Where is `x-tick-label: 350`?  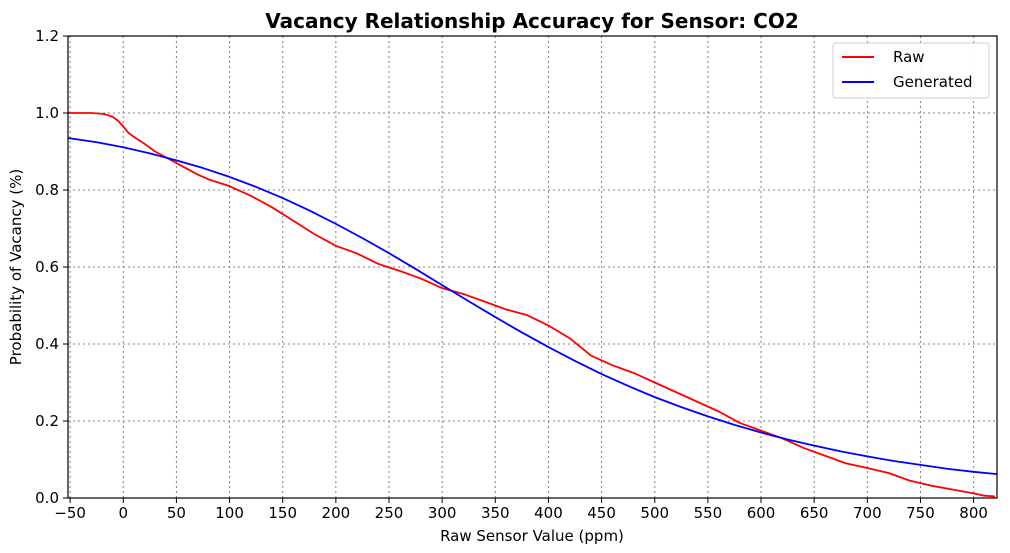
x-tick-label: 350 is located at coordinates (495, 513).